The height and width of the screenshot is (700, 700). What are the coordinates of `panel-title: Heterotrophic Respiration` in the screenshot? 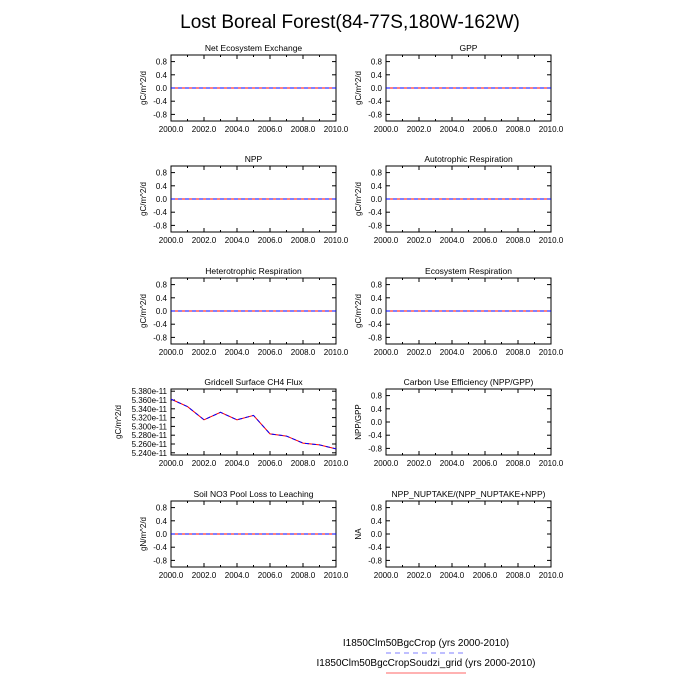 It's located at (253, 271).